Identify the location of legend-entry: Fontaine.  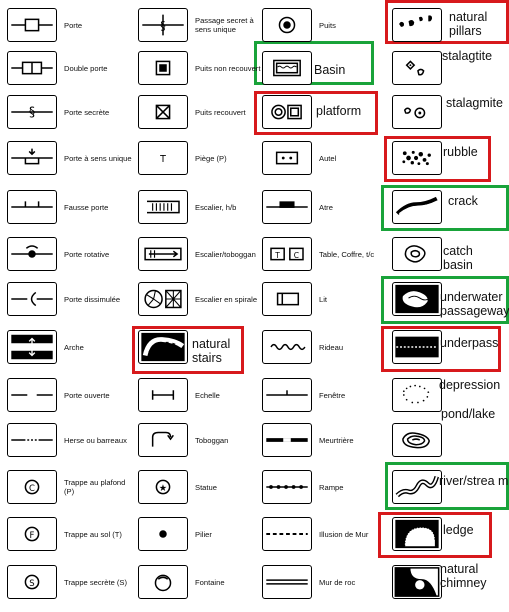
(197, 582).